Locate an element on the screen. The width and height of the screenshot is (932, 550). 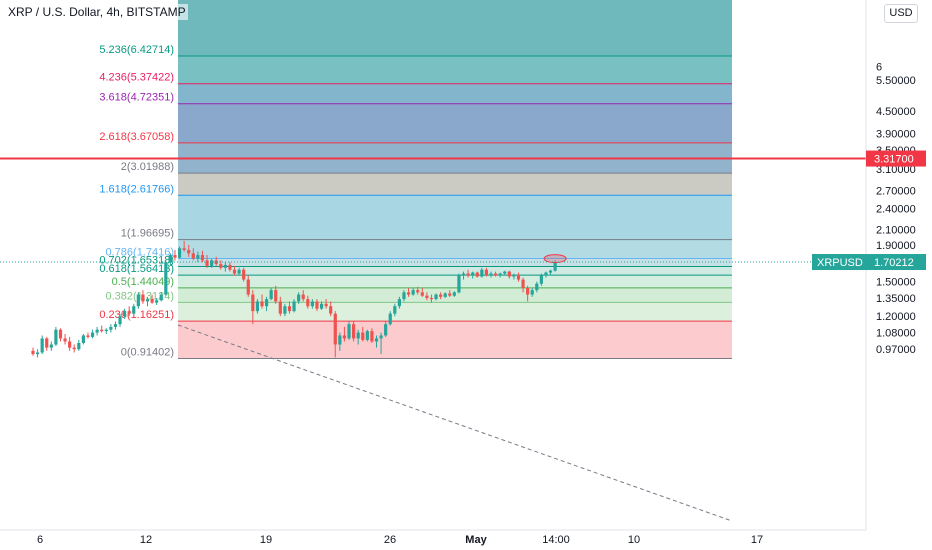
fib-level-label: 0.786(1.7416) is located at coordinates (140, 252).